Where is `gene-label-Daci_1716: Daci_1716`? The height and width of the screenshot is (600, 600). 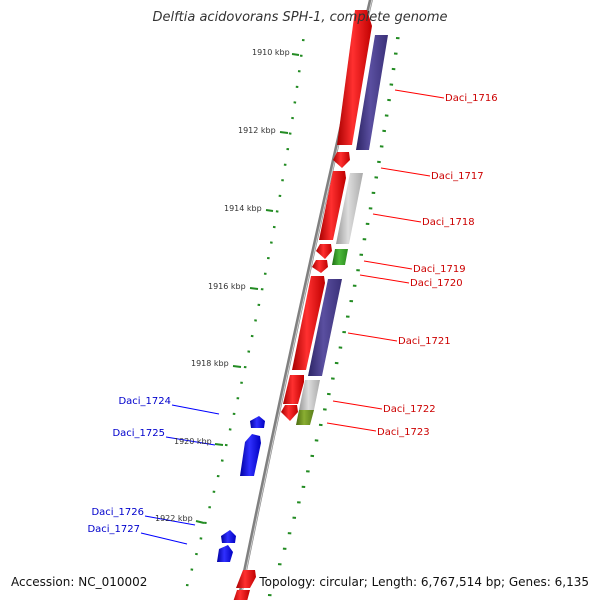
gene-label-Daci_1716: Daci_1716 is located at coordinates (471, 98).